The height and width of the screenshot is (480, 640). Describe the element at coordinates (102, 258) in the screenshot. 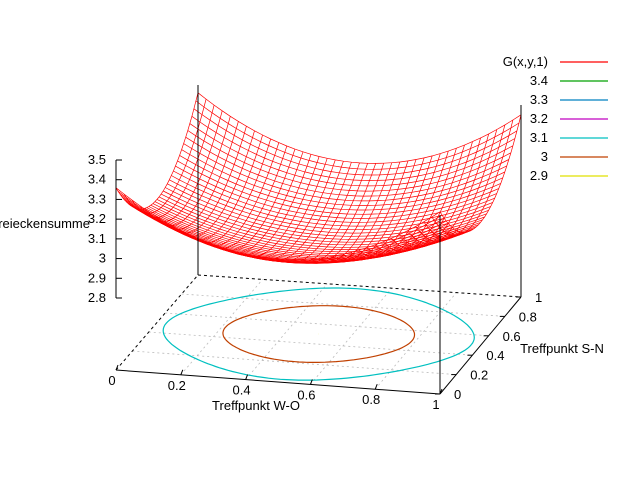

I see `z-tick-label: 3` at that location.